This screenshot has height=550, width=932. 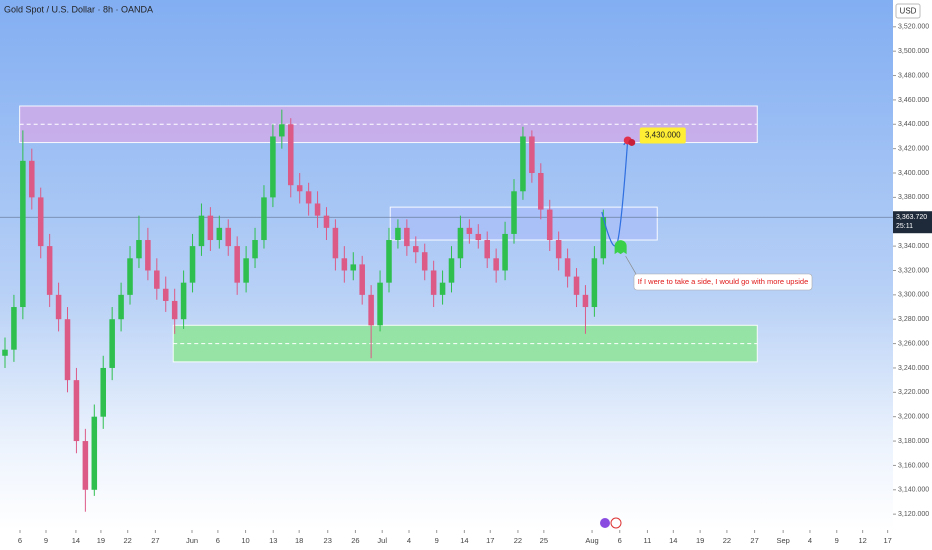 I want to click on y-tick-label: 3,340.000, so click(x=913, y=246).